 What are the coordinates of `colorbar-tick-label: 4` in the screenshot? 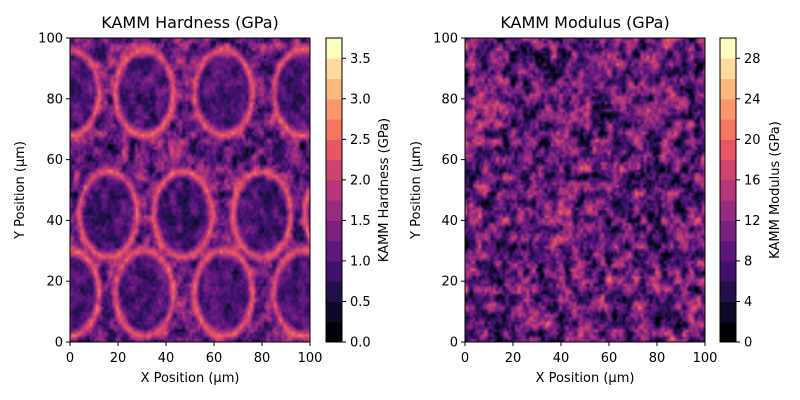 It's located at (748, 302).